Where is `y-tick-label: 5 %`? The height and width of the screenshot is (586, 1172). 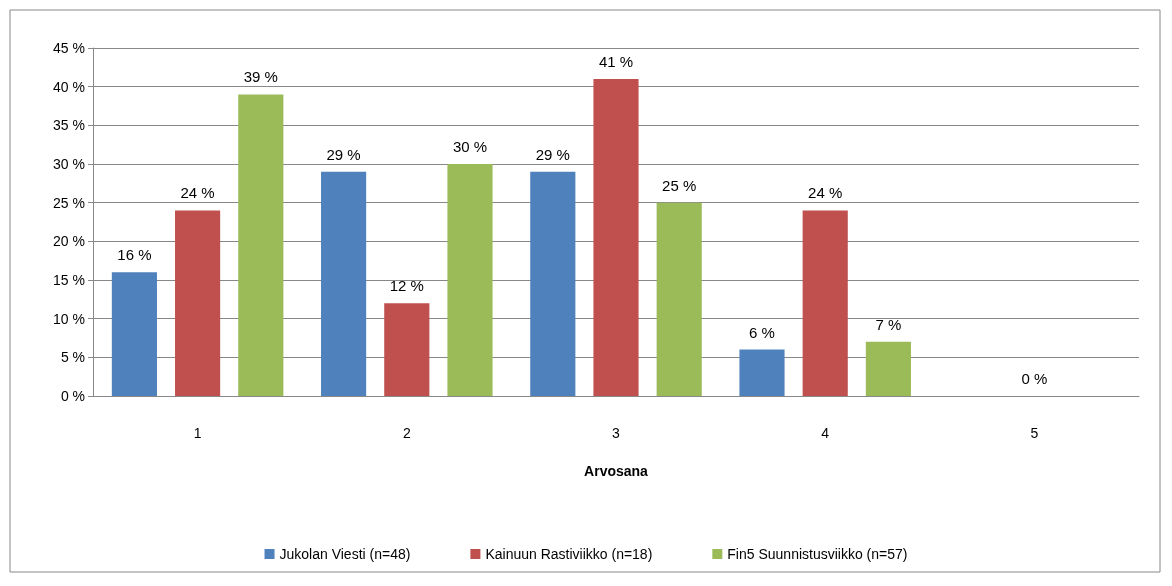 y-tick-label: 5 % is located at coordinates (72, 357).